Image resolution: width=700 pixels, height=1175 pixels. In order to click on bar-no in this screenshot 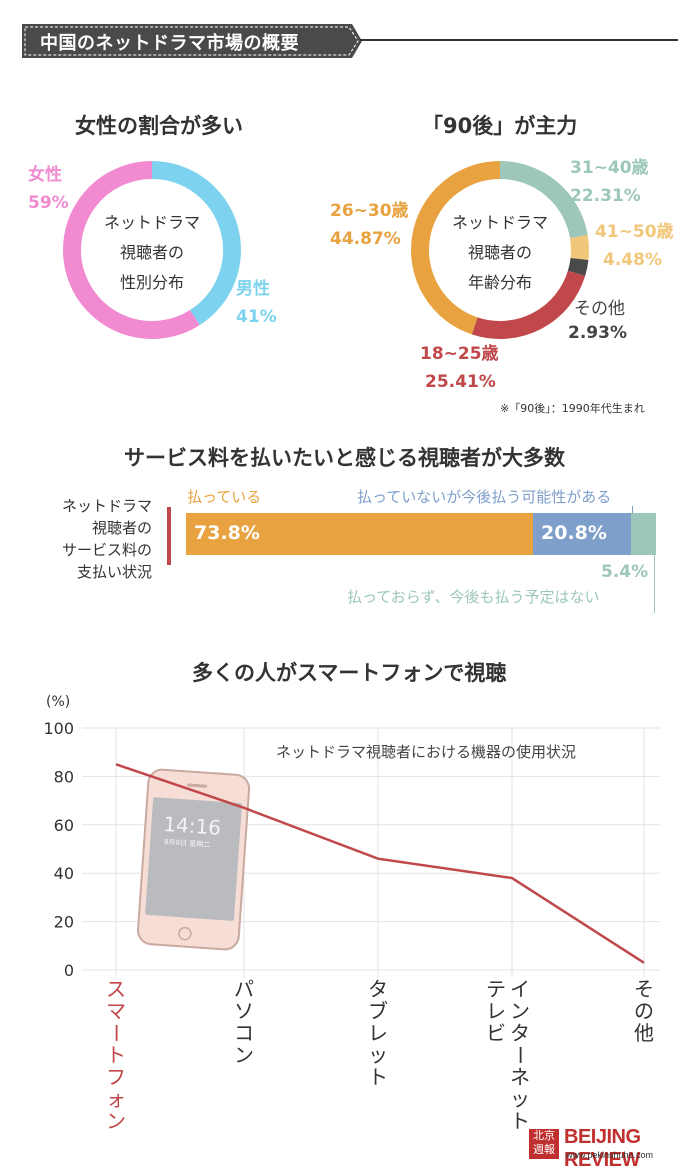, I will do `click(643, 534)`.